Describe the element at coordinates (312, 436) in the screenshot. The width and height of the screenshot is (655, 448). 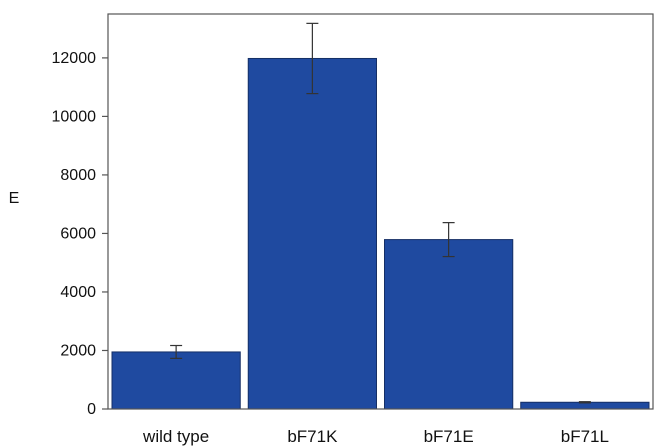
I see `x-tick-label: bF71K` at that location.